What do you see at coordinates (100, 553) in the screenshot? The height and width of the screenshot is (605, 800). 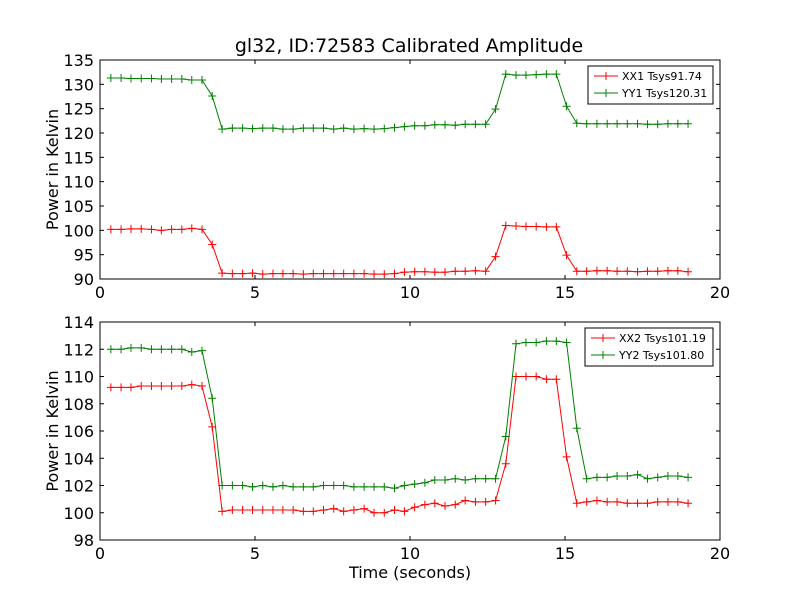 I see `x-tick-label: 0` at bounding box center [100, 553].